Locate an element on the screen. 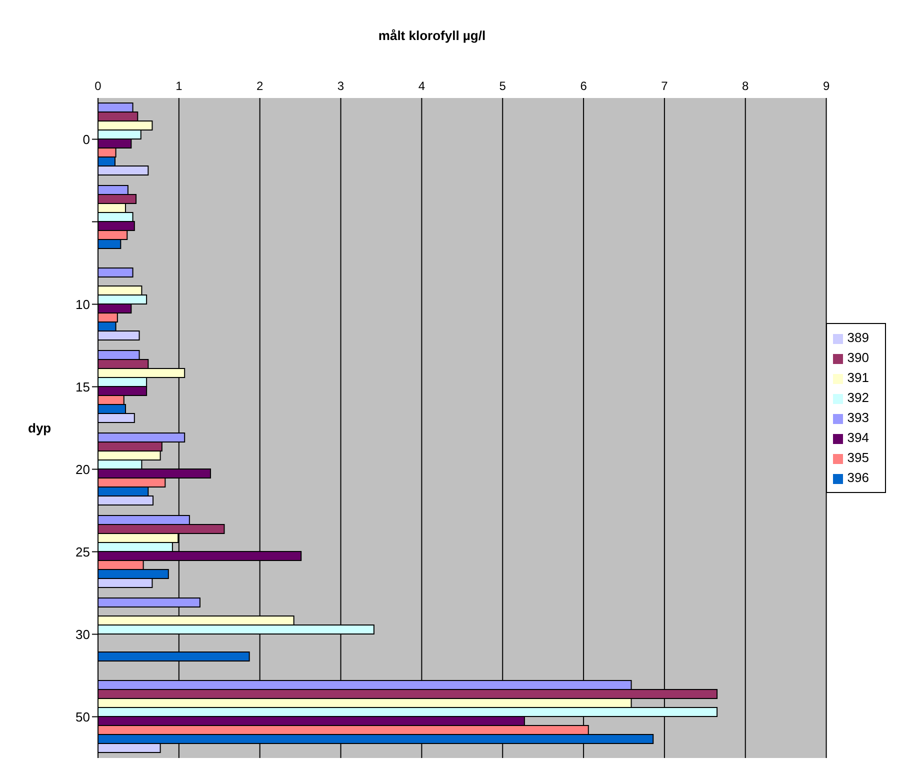 This screenshot has width=904, height=770. legend-label: 393 is located at coordinates (858, 417).